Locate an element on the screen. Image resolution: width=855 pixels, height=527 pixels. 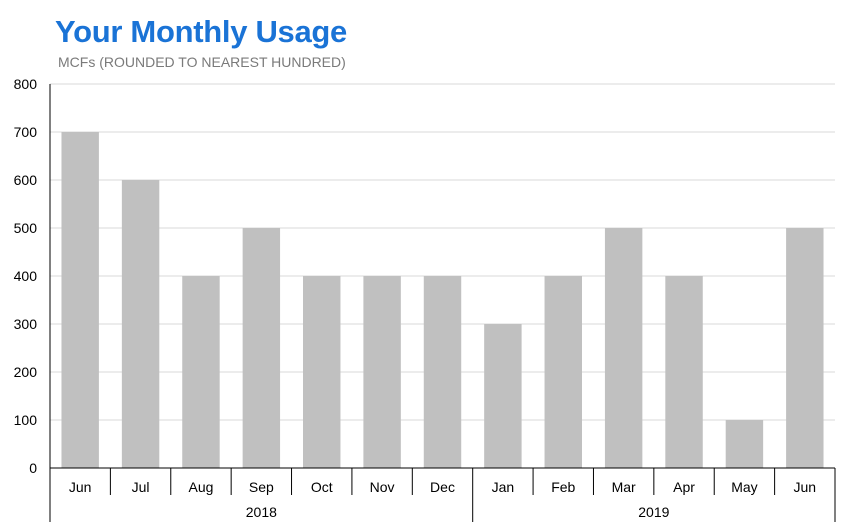
group-label: 2018 is located at coordinates (261, 512).